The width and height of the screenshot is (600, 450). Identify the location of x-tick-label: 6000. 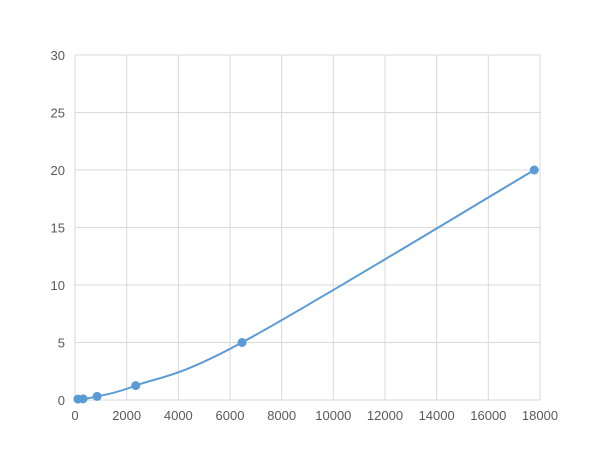
(230, 415).